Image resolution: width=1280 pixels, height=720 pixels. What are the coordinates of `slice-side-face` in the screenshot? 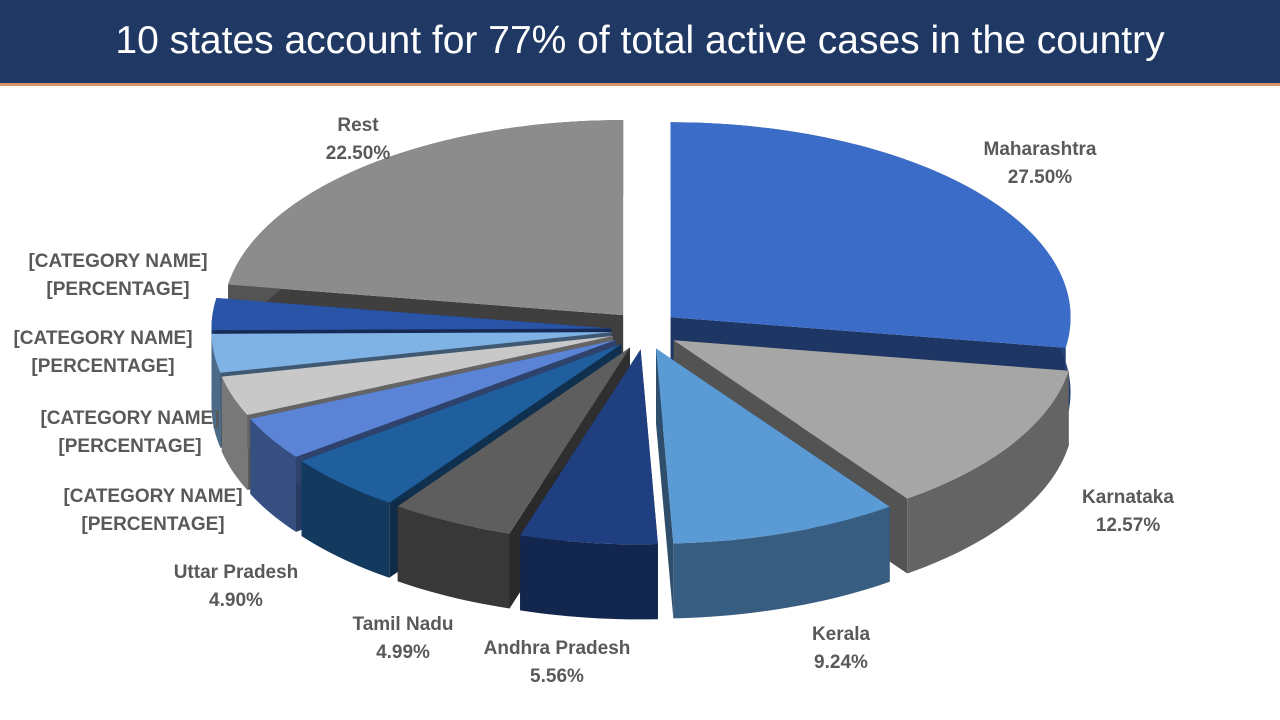 It's located at (665, 483).